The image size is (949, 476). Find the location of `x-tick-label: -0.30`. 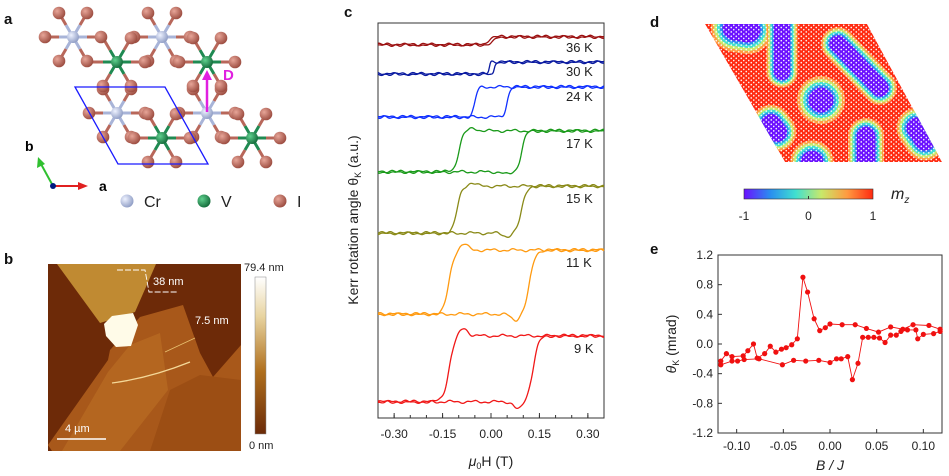

x-tick-label: -0.30 is located at coordinates (394, 434).